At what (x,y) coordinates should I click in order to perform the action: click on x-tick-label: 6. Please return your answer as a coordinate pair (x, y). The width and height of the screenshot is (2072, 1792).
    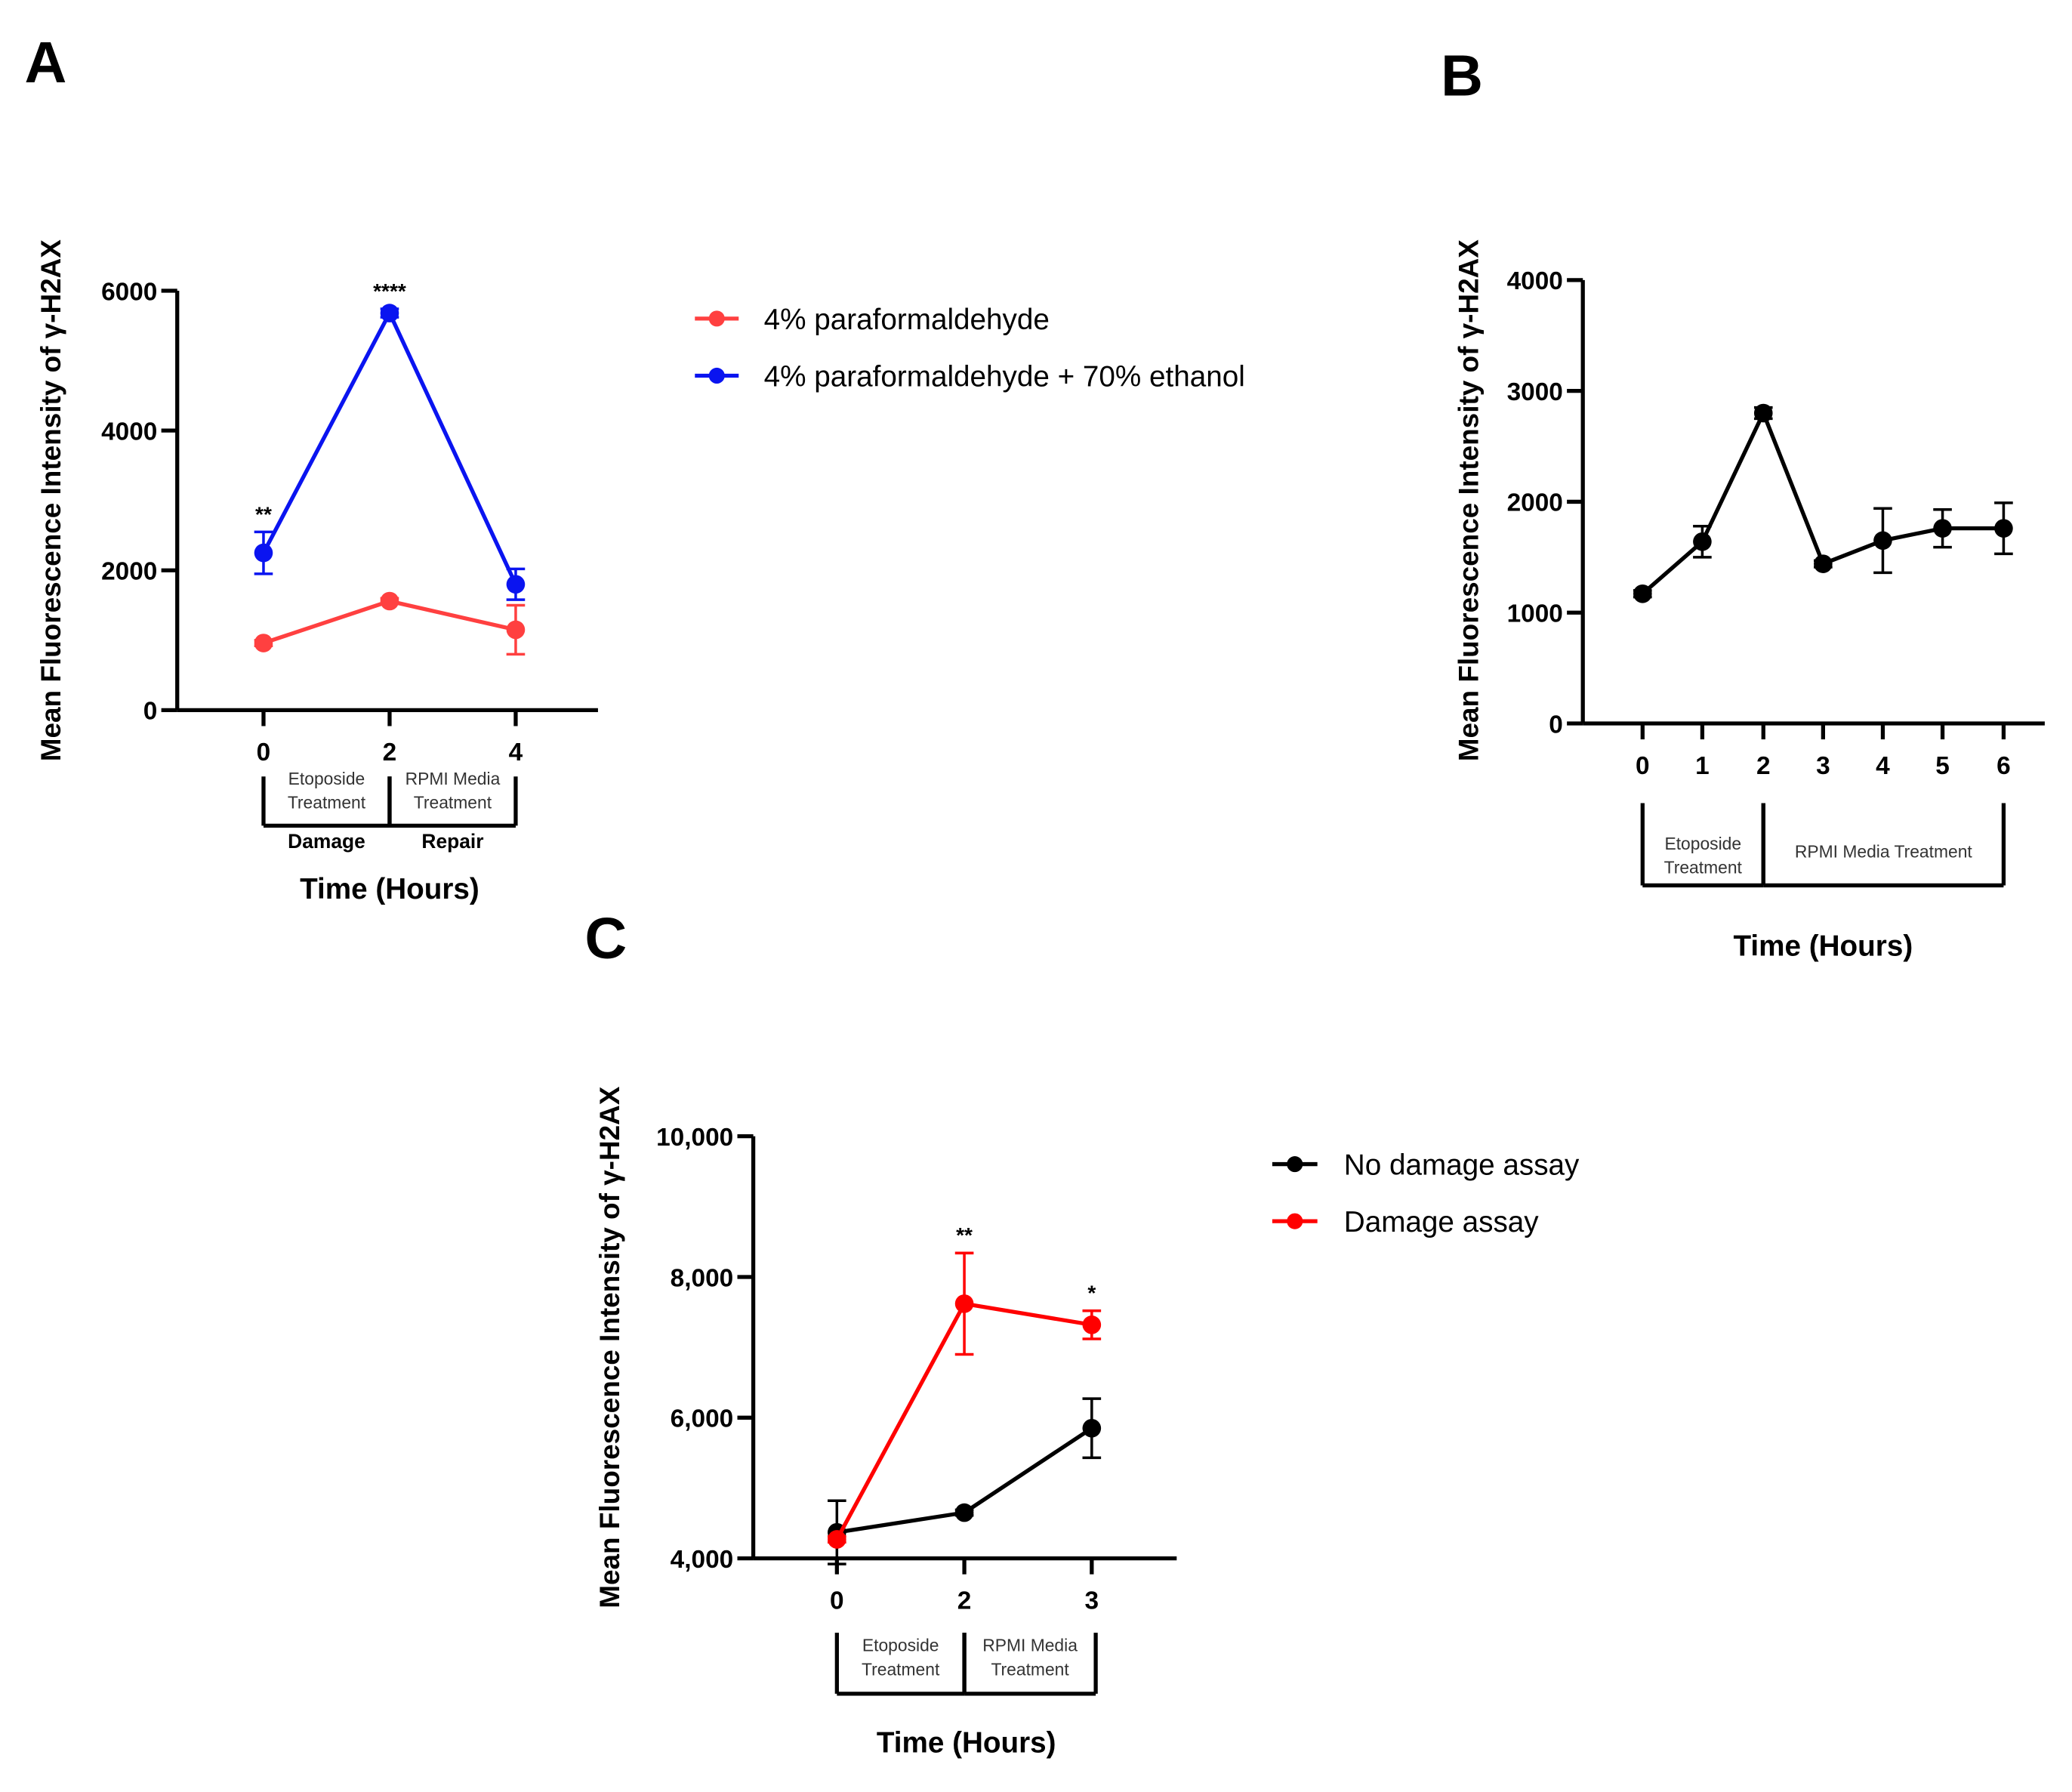
    Looking at the image, I should click on (2003, 766).